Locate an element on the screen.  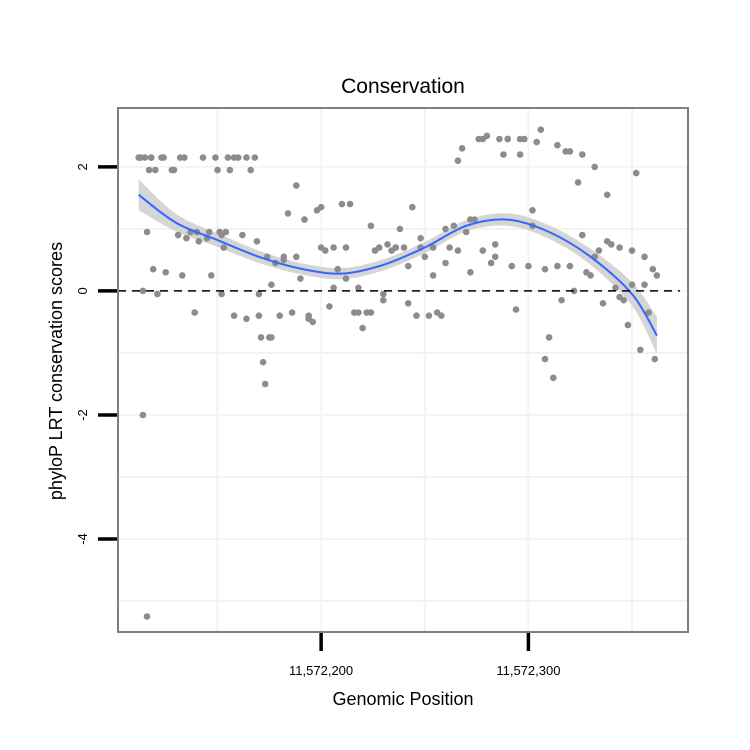
x-axis-title: Genomic Position is located at coordinates (402, 699).